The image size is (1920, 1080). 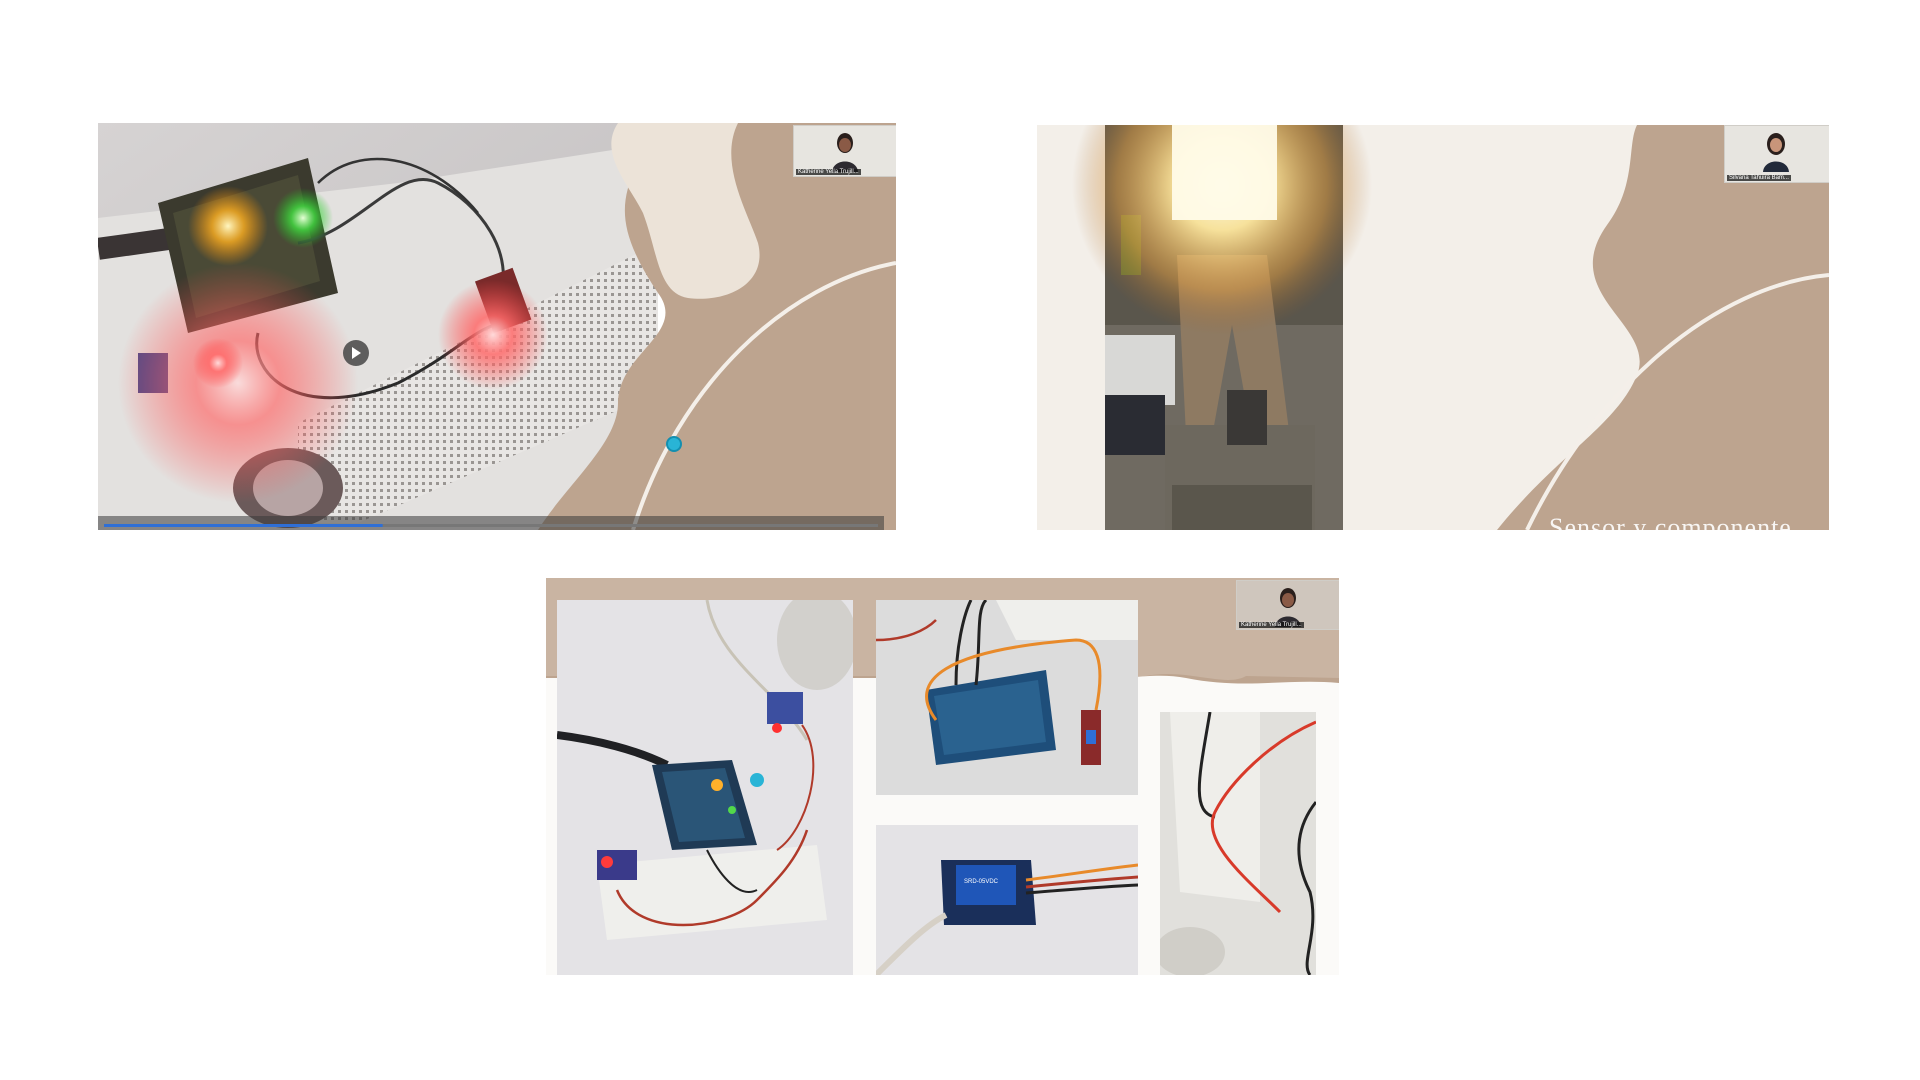 What do you see at coordinates (1007, 697) in the screenshot?
I see `photo-arduino-sensor` at bounding box center [1007, 697].